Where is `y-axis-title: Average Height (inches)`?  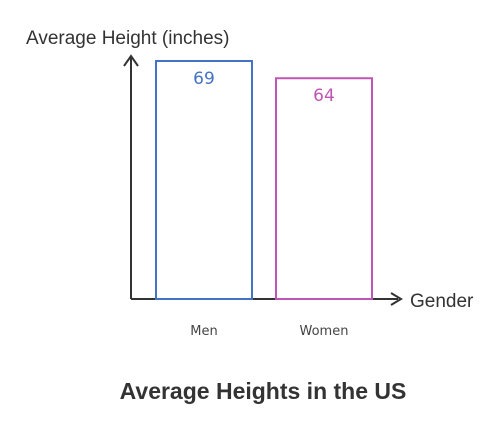 y-axis-title: Average Height (inches) is located at coordinates (127, 38).